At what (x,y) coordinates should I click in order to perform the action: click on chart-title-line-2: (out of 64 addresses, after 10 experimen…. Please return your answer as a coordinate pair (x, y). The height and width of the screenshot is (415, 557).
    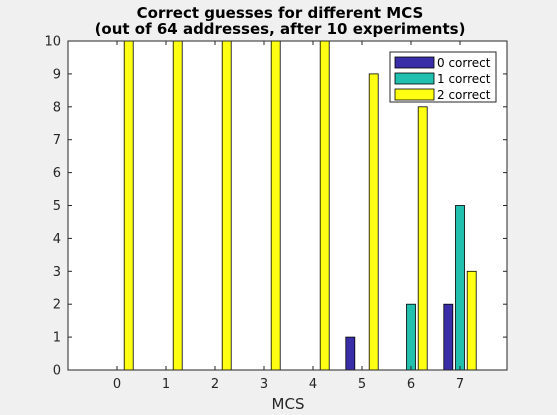
    Looking at the image, I should click on (280, 29).